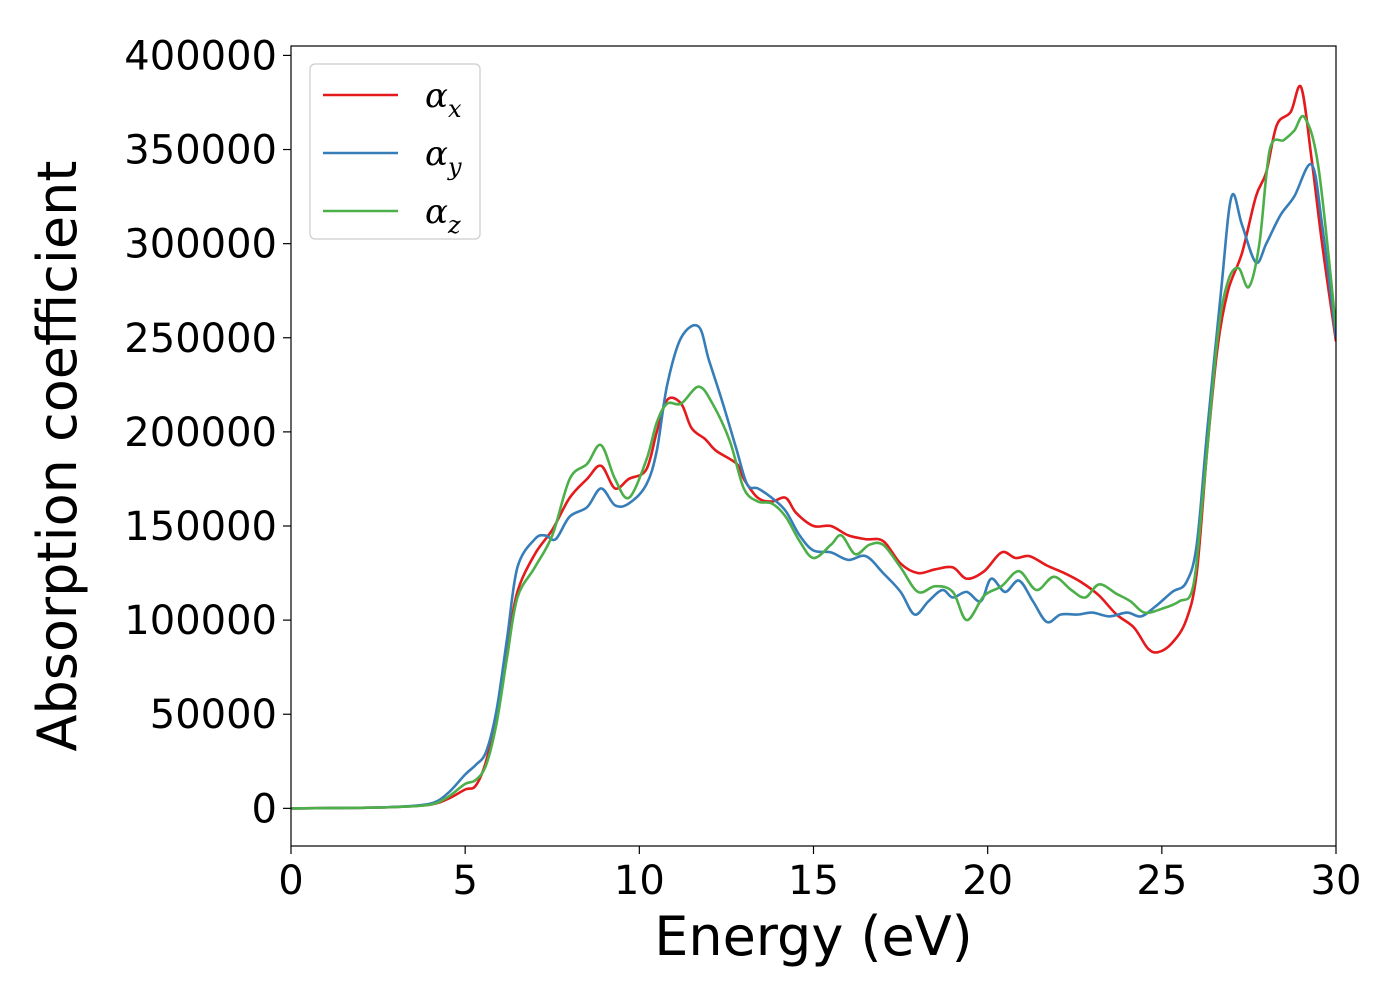  I want to click on x-tick-label: 5, so click(464, 881).